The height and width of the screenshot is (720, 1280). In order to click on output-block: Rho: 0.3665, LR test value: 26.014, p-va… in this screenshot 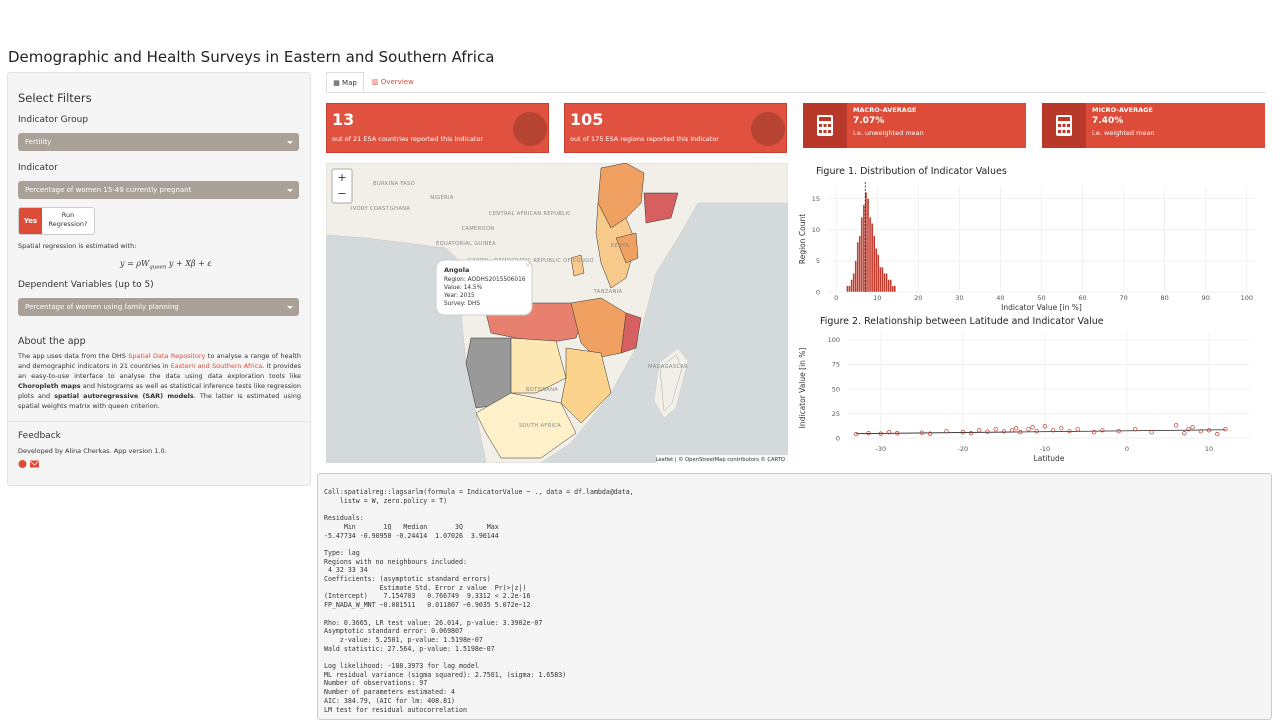, I will do `click(794, 636)`.